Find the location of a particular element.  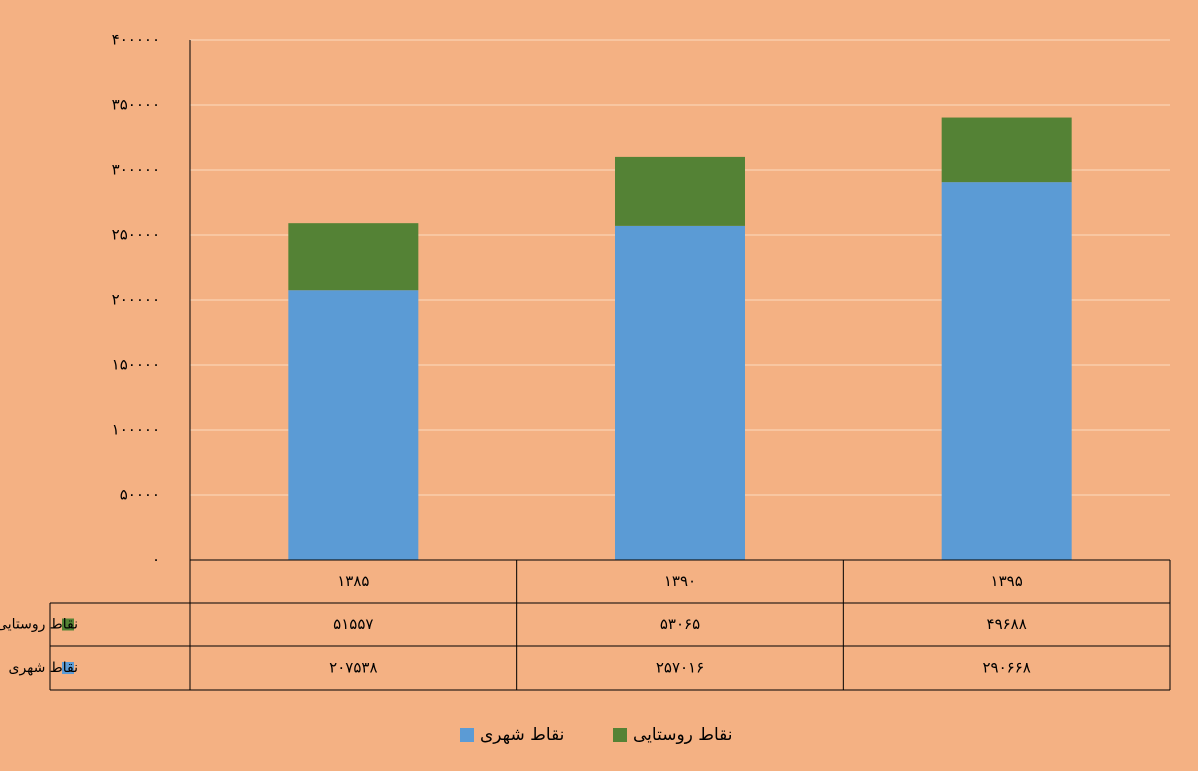

y-tick-label: ۲۰۰۰۰۰ is located at coordinates (136, 300).